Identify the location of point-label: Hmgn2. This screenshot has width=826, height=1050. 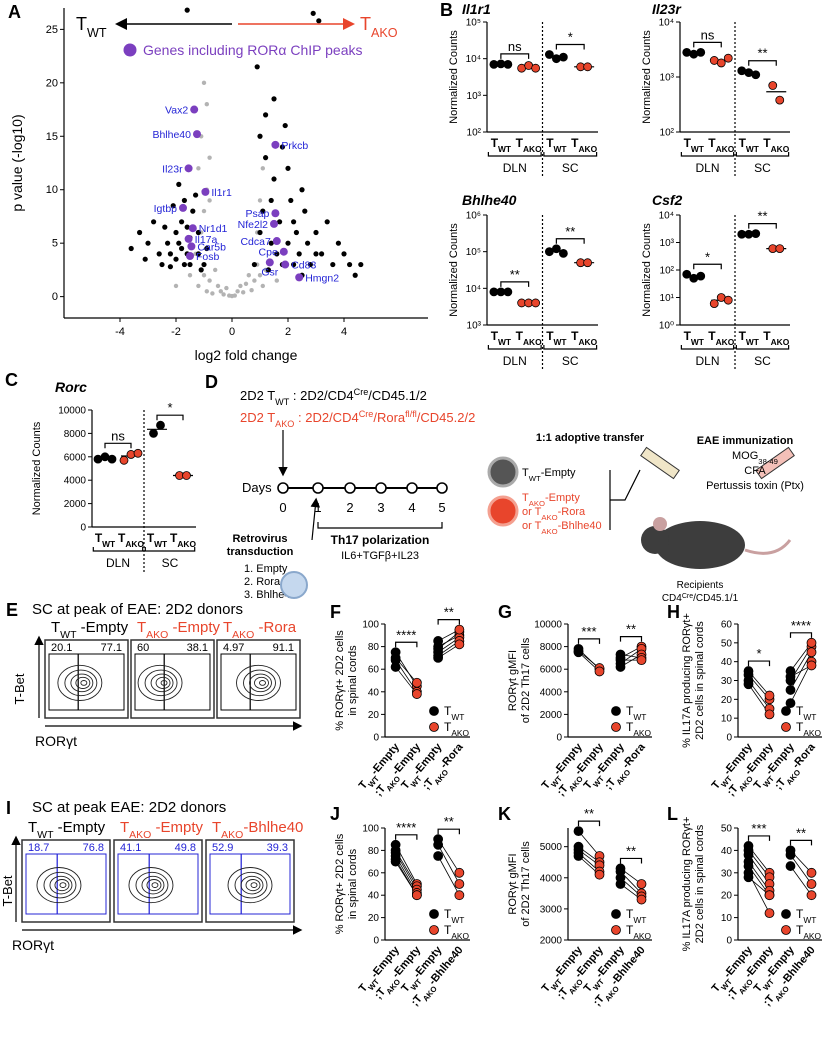
(322, 278).